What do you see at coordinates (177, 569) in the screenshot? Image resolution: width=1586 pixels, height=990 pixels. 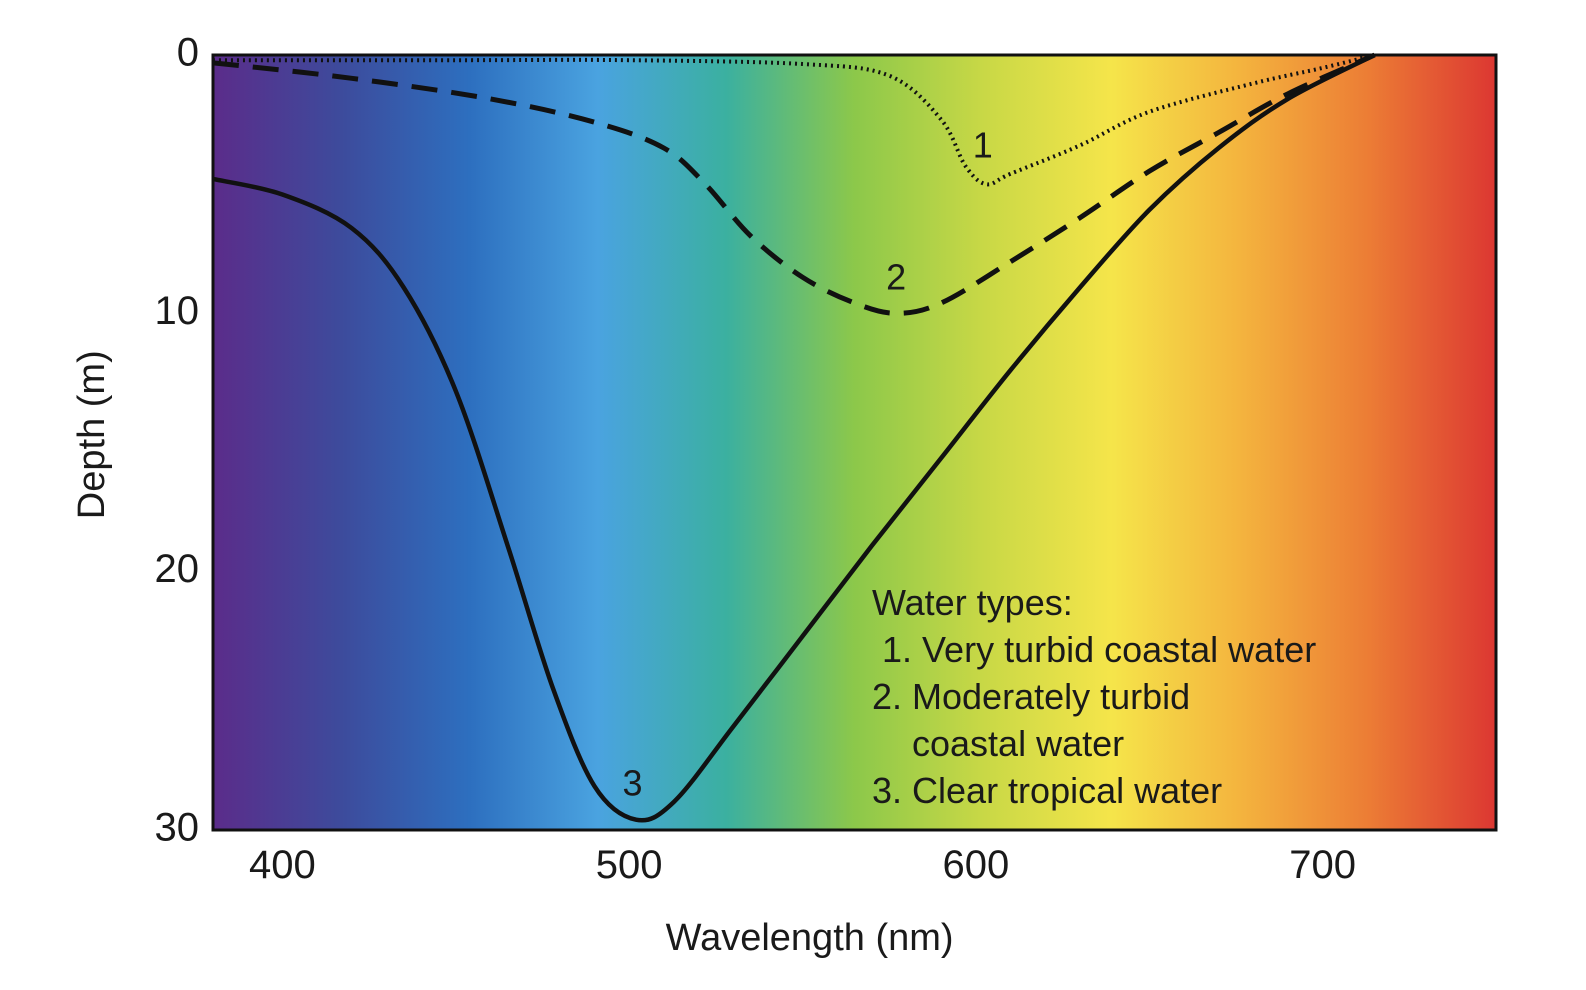 I see `y-tick-label: 20` at bounding box center [177, 569].